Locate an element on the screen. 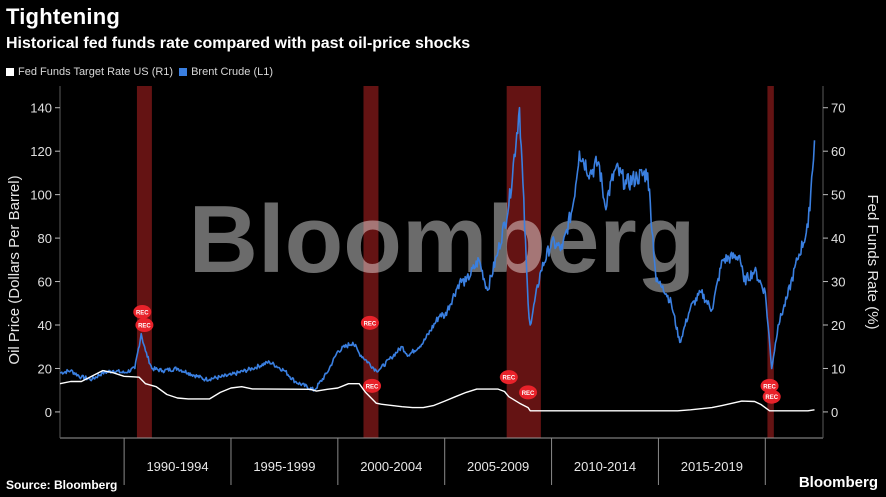 This screenshot has width=886, height=497. legend-item-fed-funds: Fed Funds Target Rate US (R1) is located at coordinates (89, 72).